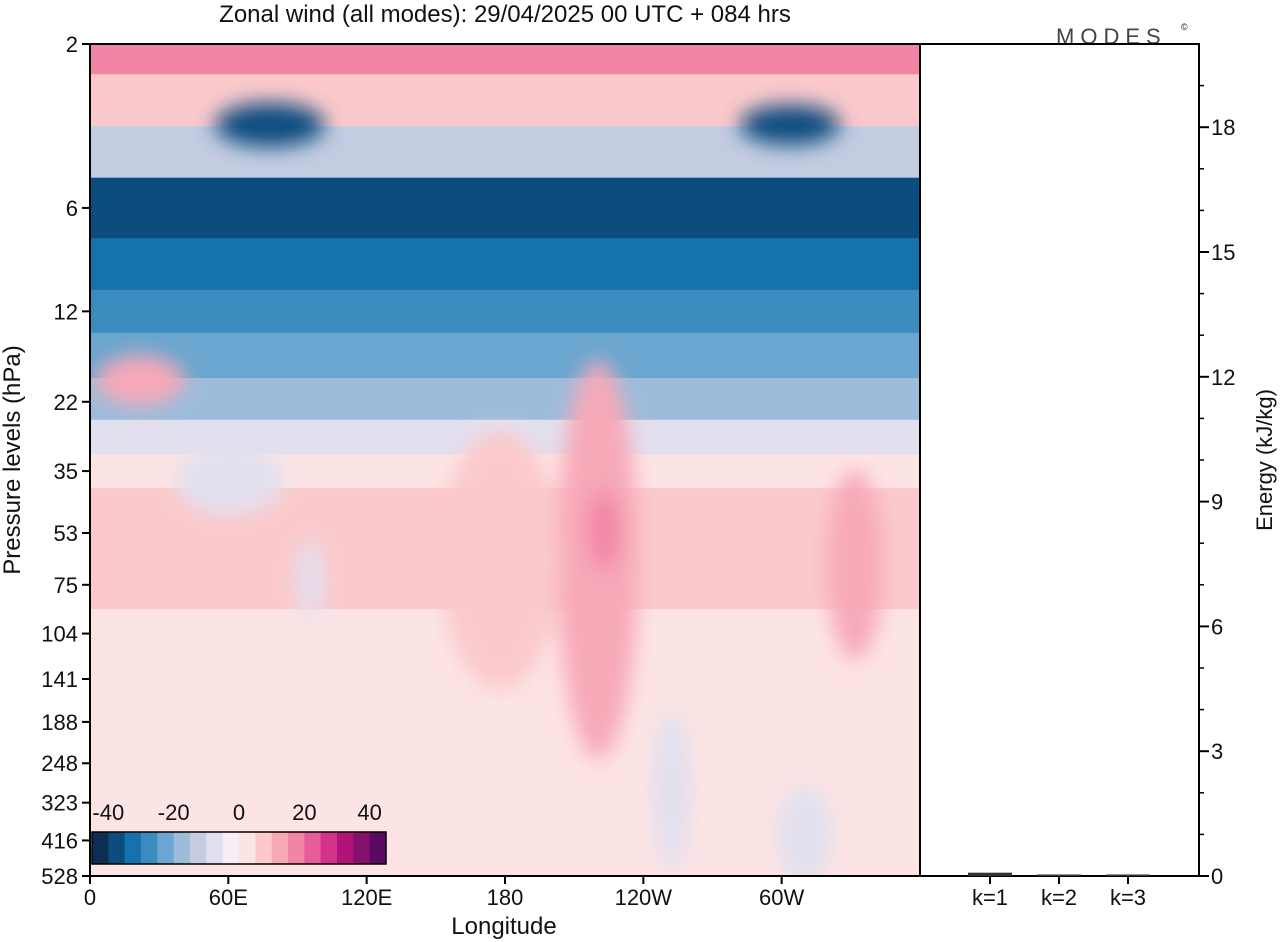 This screenshot has height=942, width=1280. I want to click on colorbar-tick-label: -40, so click(108, 812).